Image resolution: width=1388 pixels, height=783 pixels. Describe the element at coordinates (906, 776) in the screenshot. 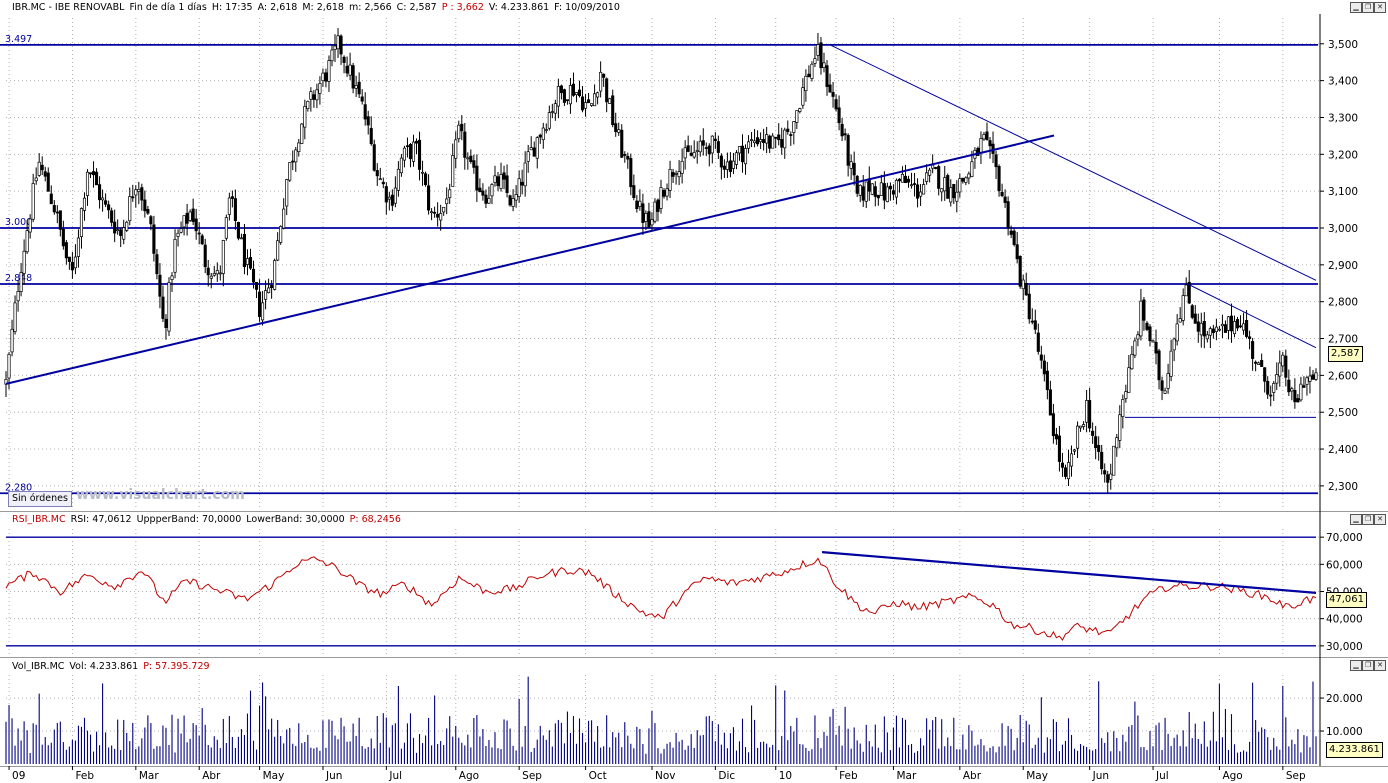

I see `x-axis-label: Mar` at that location.